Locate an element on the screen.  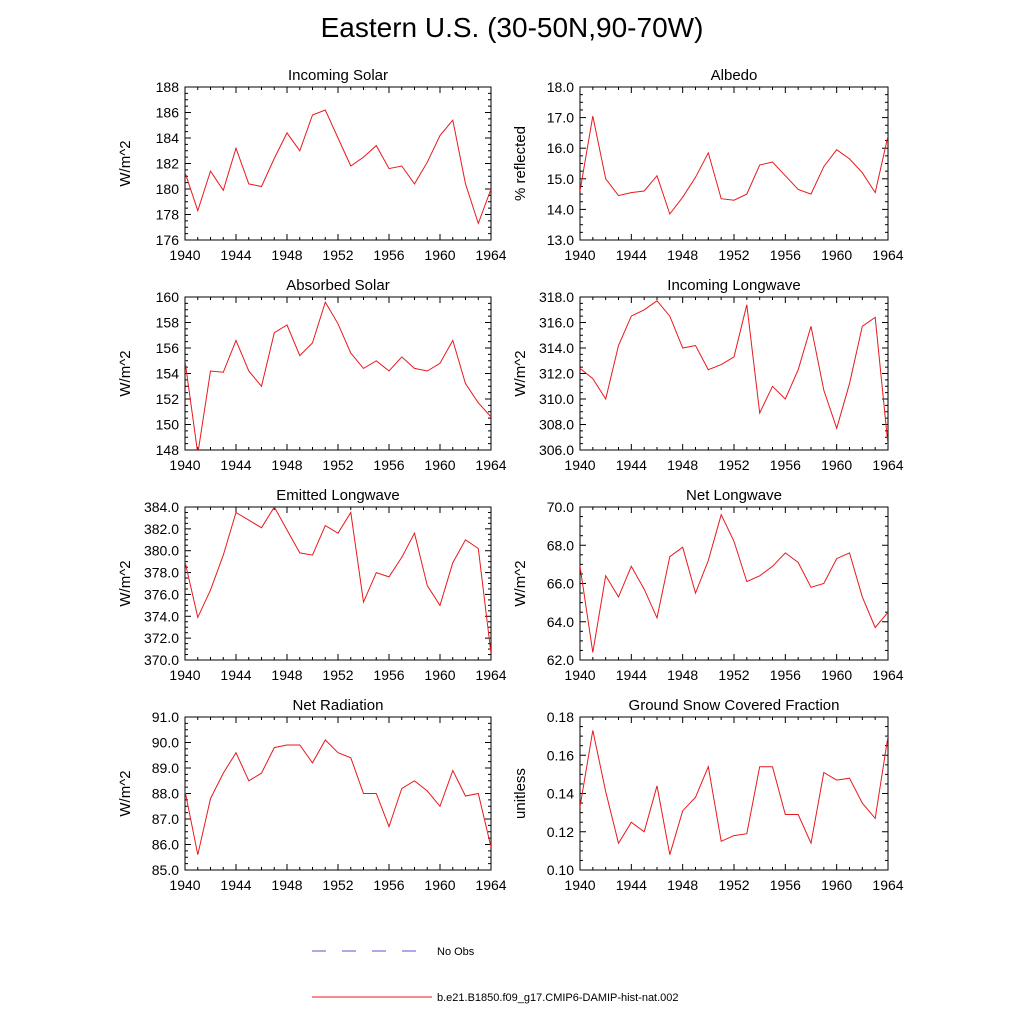
y-tick-label: 0.18 is located at coordinates (560, 717).